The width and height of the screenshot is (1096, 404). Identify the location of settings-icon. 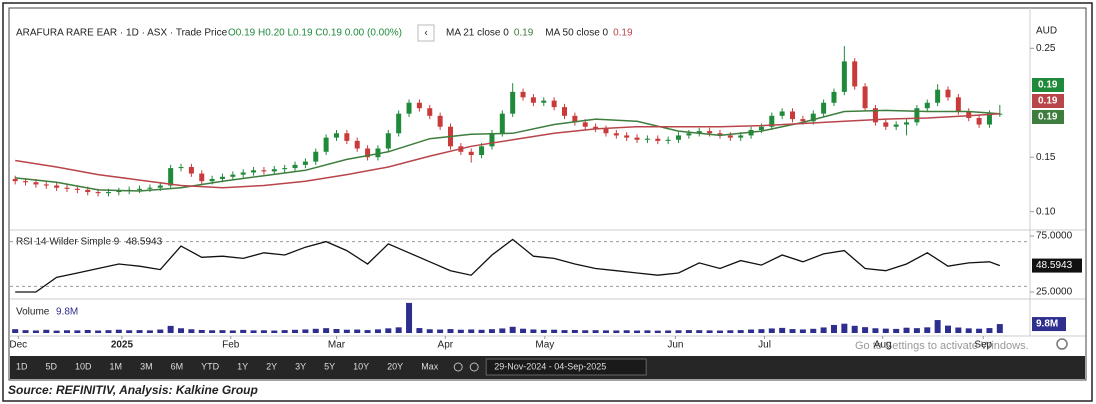
(1062, 344).